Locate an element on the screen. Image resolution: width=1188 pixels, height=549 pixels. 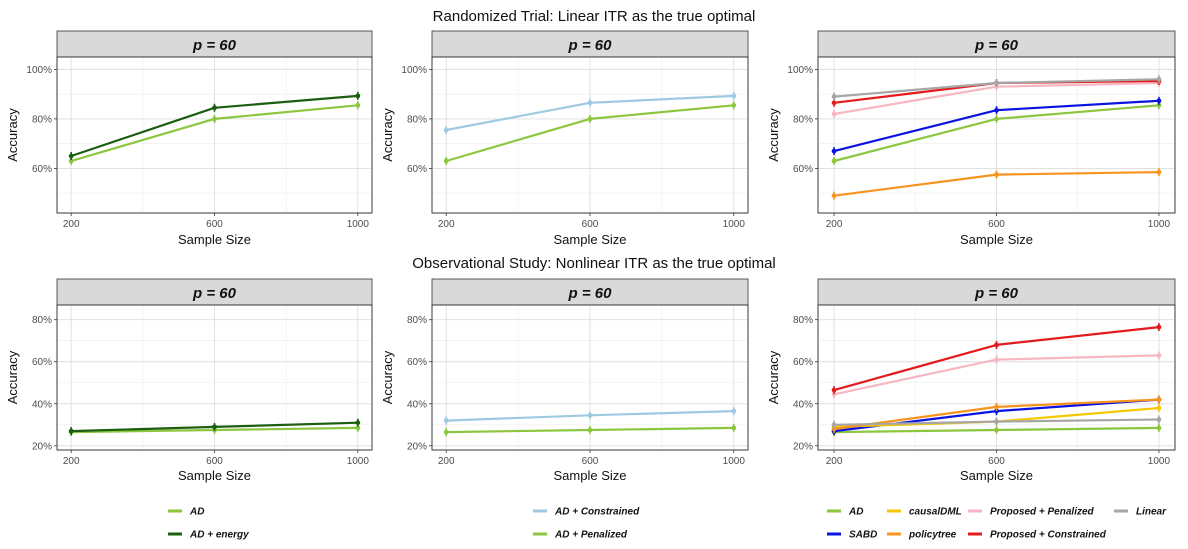
legend-label: AD + Constrained is located at coordinates (597, 512).